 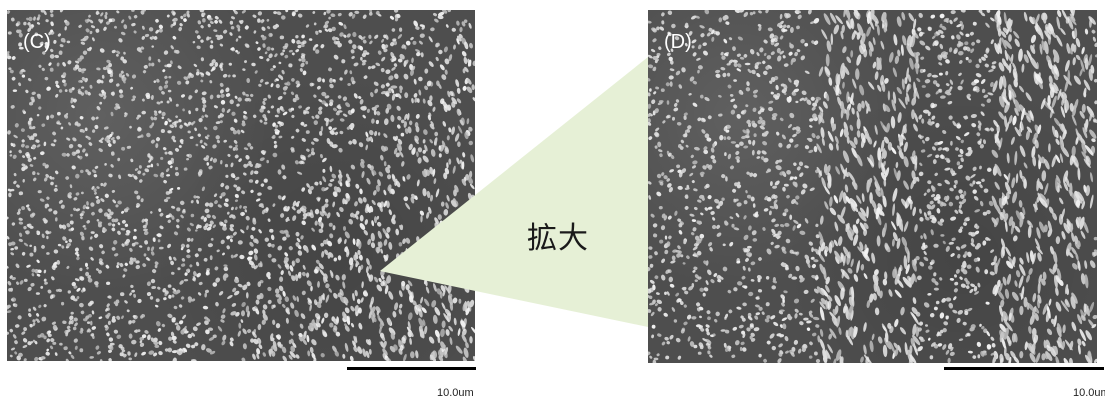 I want to click on panel-label-d: (D), so click(x=678, y=42).